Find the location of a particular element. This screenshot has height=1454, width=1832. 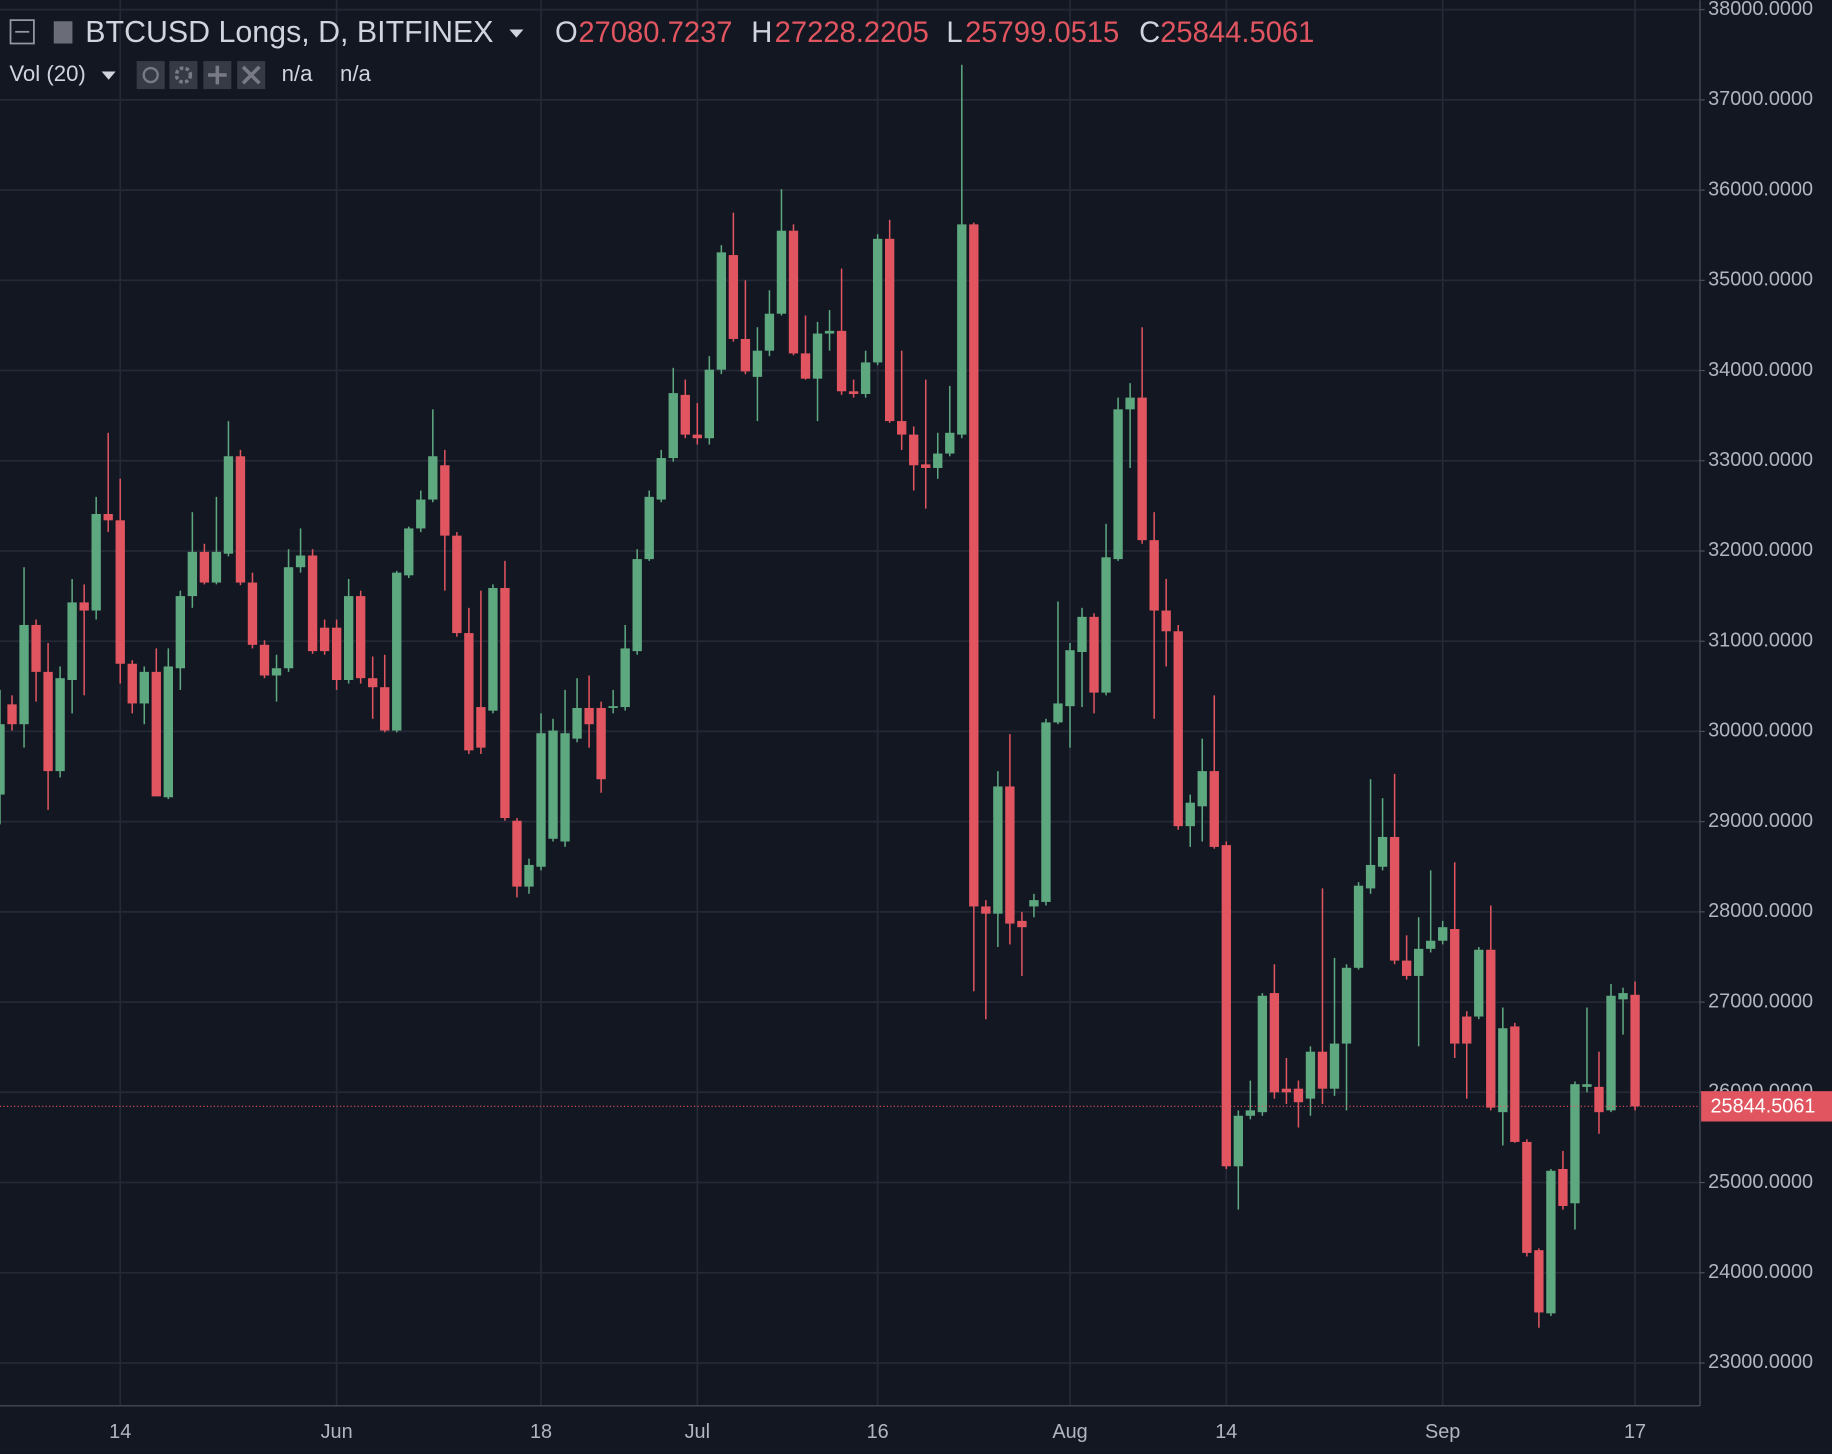

settings-button is located at coordinates (183, 75).